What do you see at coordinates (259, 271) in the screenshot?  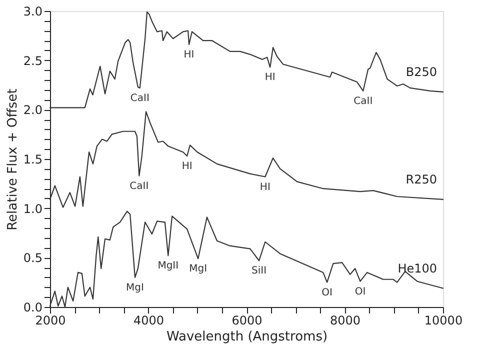 I see `annotation: SiII` at bounding box center [259, 271].